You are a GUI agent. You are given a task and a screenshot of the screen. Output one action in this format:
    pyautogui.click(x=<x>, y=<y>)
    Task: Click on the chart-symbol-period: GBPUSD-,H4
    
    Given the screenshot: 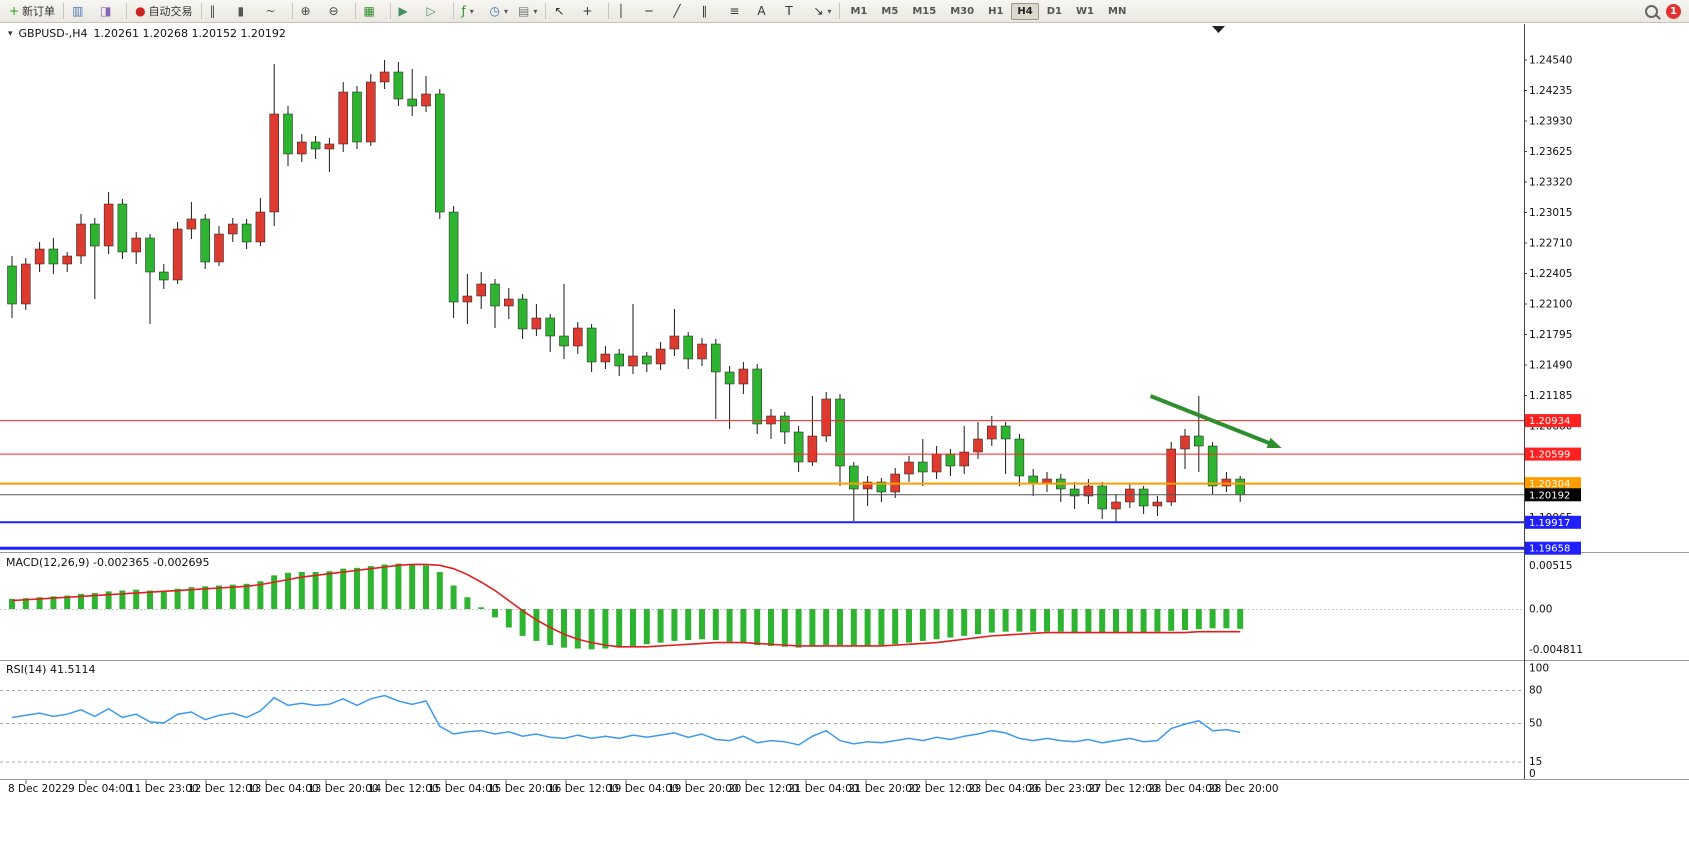 What is the action you would take?
    pyautogui.click(x=53, y=33)
    